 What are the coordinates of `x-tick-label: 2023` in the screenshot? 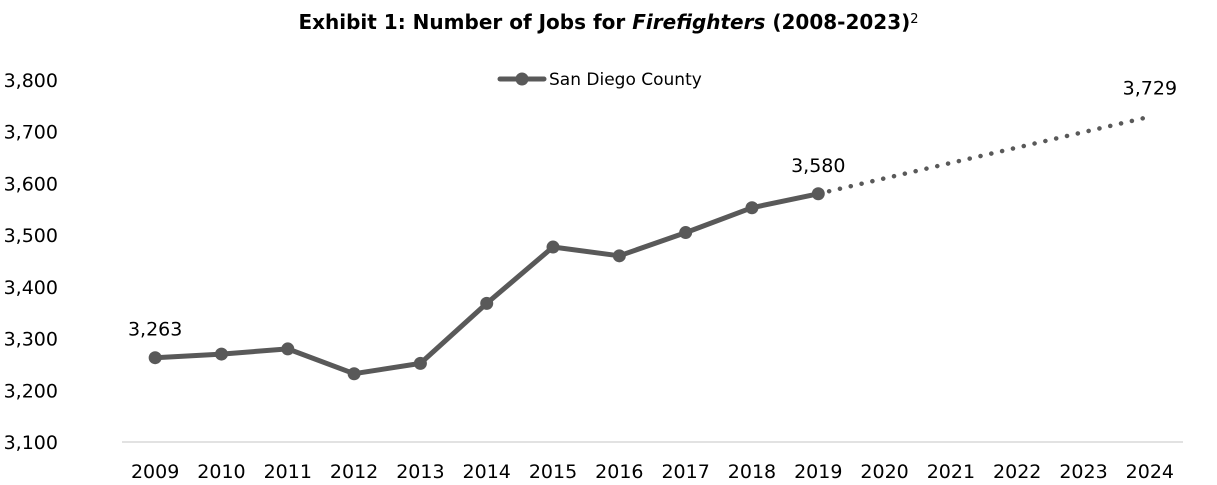 It's located at (1083, 472).